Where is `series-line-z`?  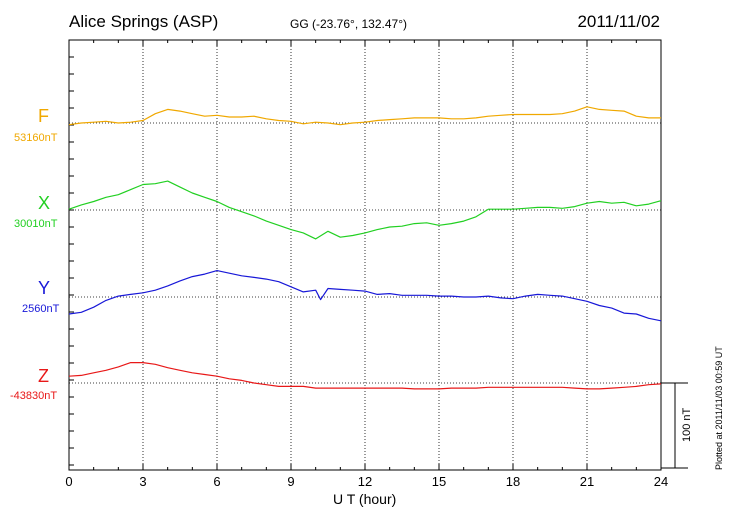
series-line-z is located at coordinates (365, 376).